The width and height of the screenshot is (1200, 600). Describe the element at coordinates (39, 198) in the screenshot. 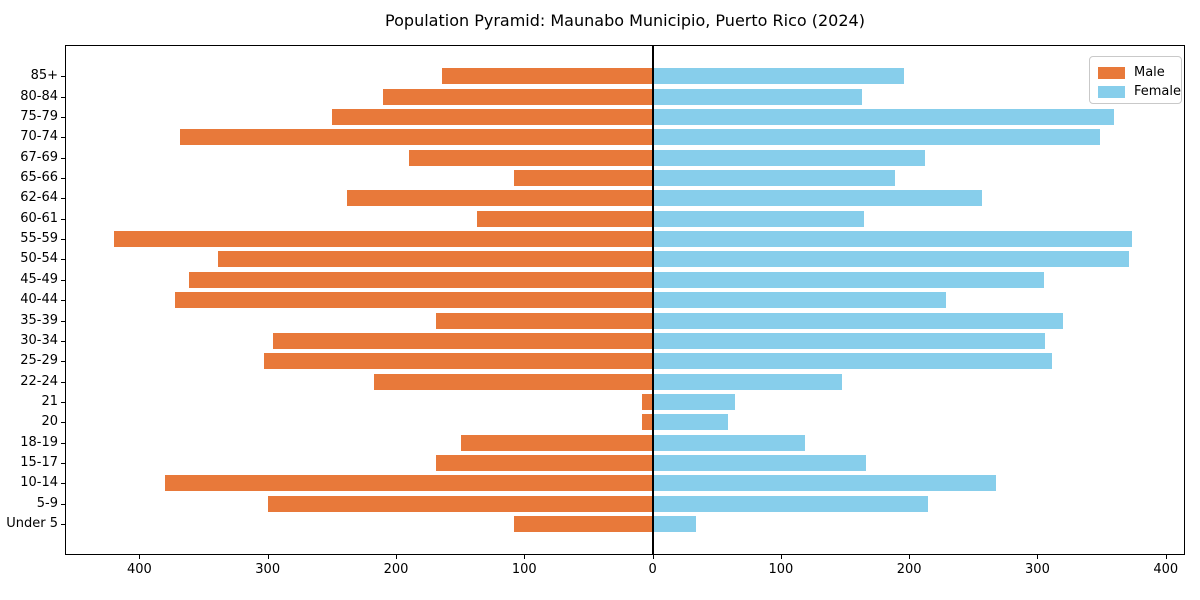

I see `ytick-label-62-64: 62-64` at that location.